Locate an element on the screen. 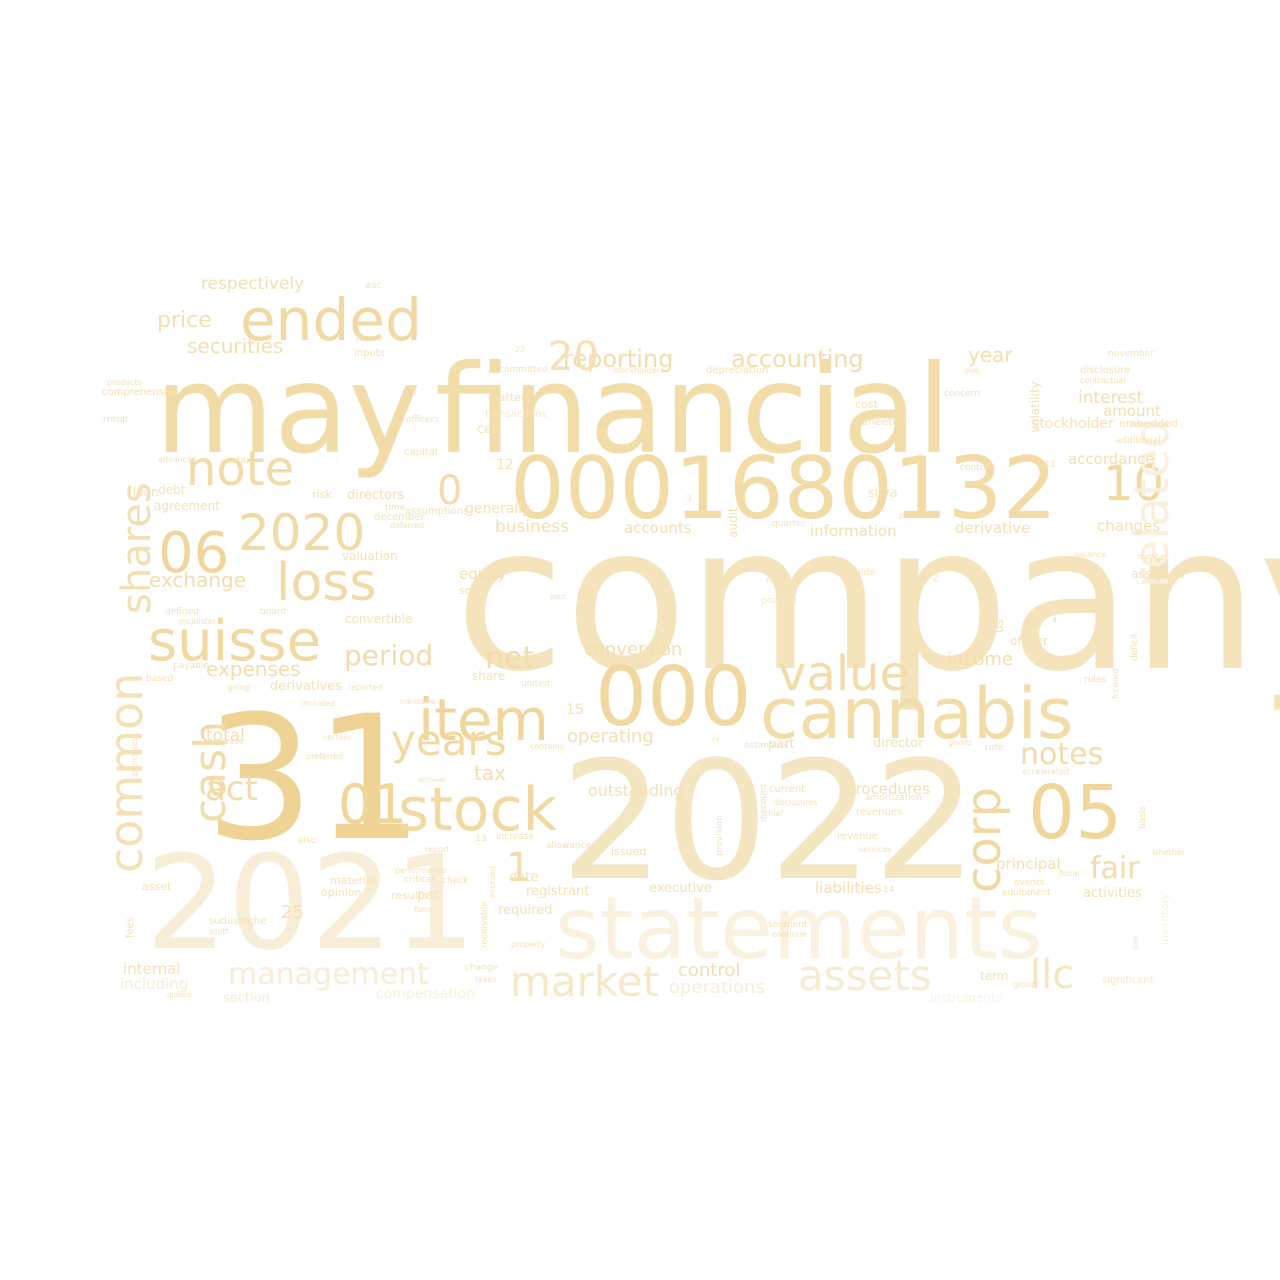 Image resolution: width=1280 pixels, height=1280 pixels. cloud-word: reporting is located at coordinates (618, 359).